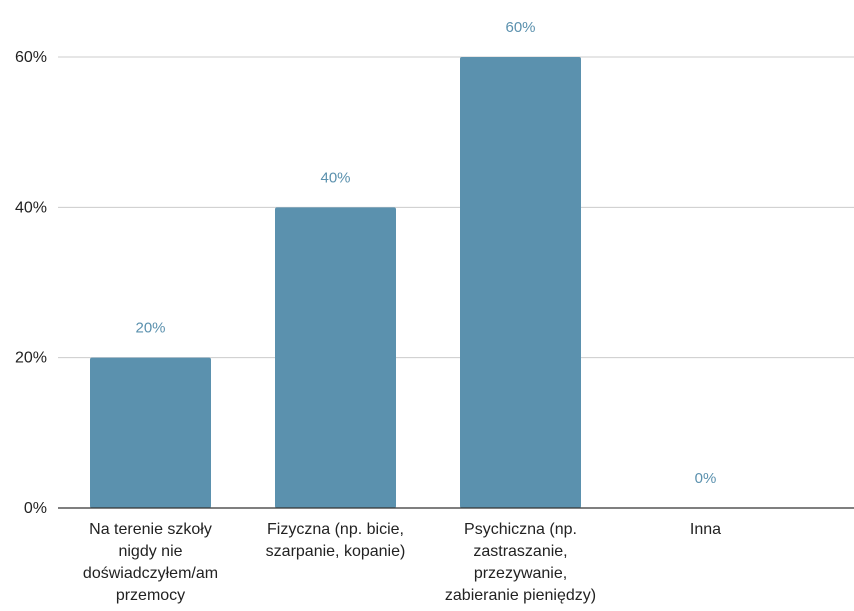 The image size is (854, 611). I want to click on y-tick-label: 40%, so click(31, 207).